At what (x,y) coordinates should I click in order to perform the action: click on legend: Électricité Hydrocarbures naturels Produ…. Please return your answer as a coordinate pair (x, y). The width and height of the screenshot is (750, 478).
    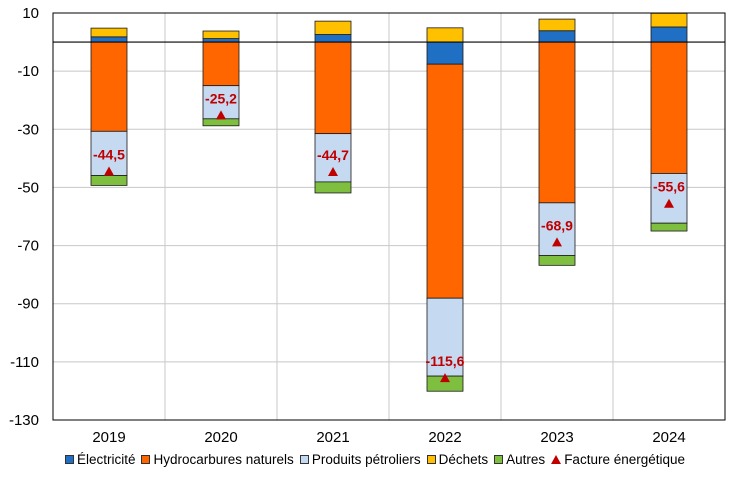
    Looking at the image, I should click on (375, 459).